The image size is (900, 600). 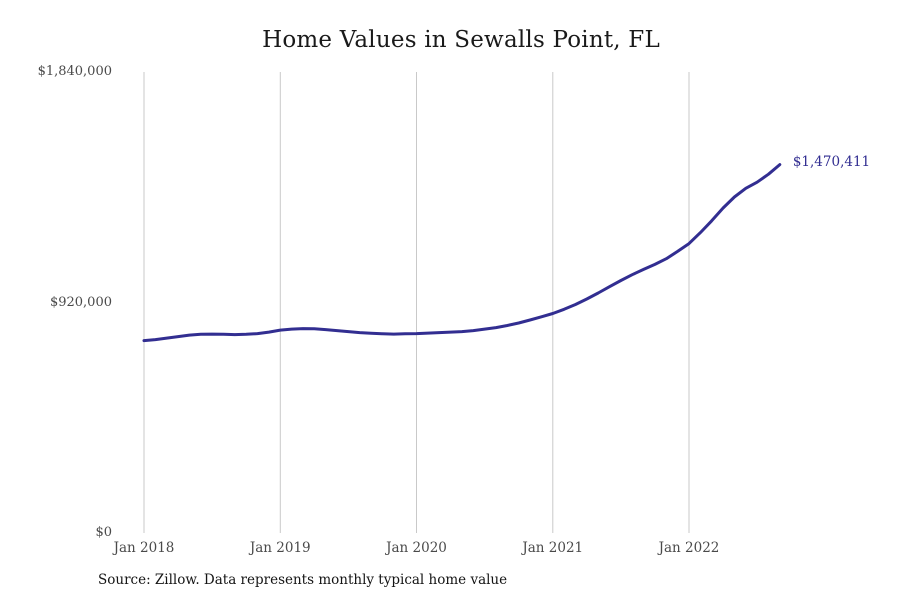 I want to click on x-tick-label-jan-2020: Jan 2020, so click(x=416, y=548).